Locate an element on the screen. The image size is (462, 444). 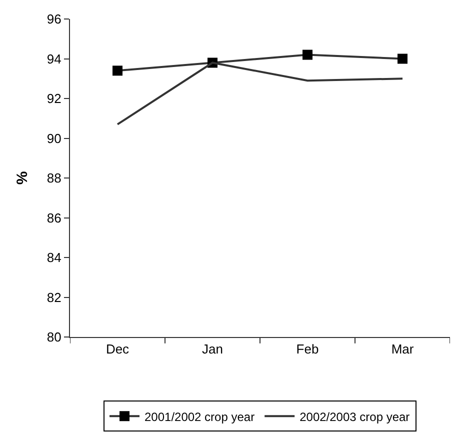
y-tick-label: 96 is located at coordinates (54, 19).